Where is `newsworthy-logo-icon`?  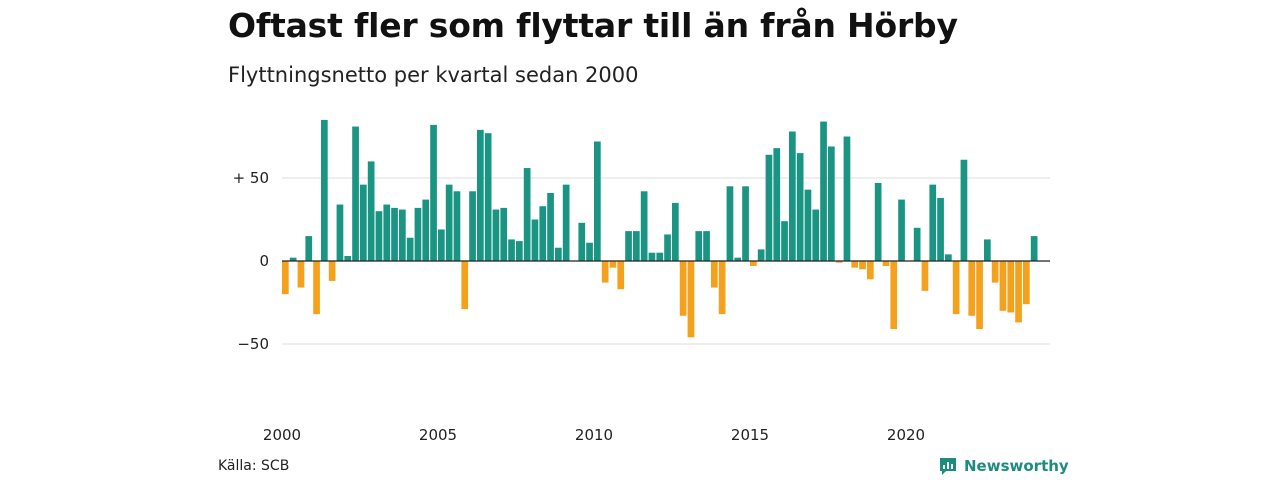
newsworthy-logo-icon is located at coordinates (948, 466).